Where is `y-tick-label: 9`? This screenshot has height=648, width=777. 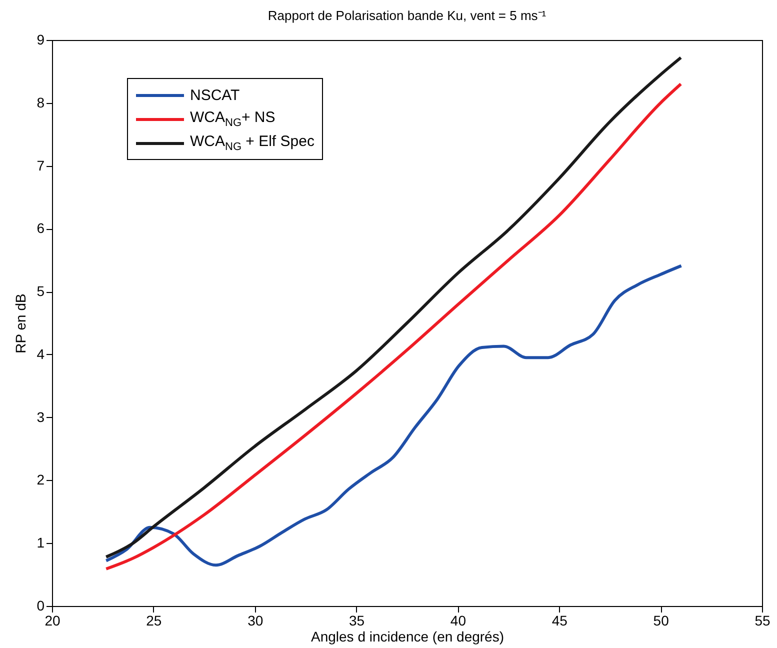
y-tick-label: 9 is located at coordinates (40, 40).